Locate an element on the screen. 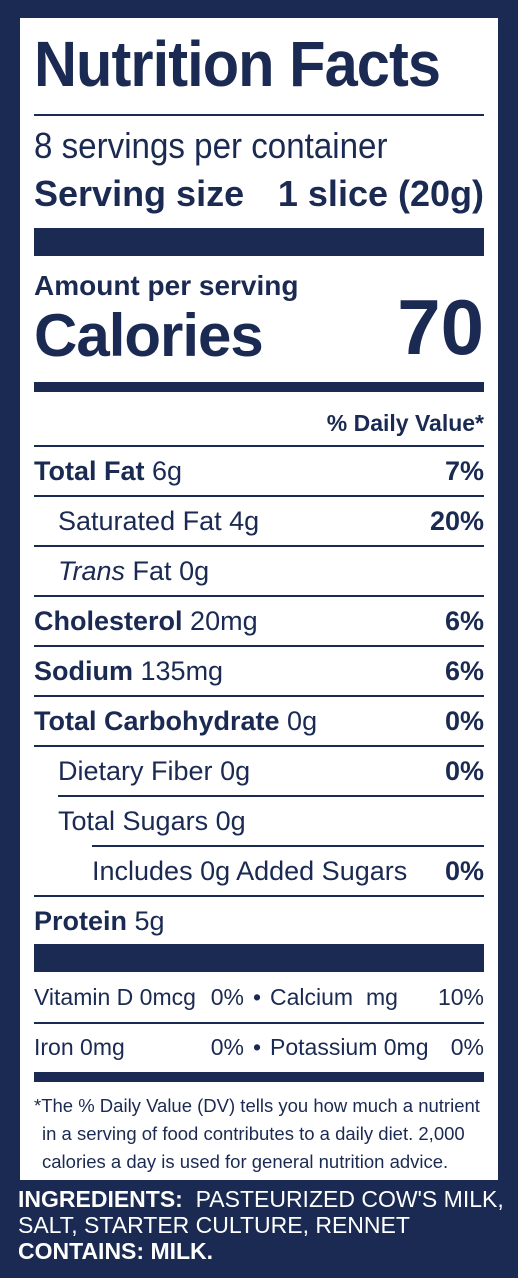 The width and height of the screenshot is (518, 1278). servings-per-container: 8 servings per container is located at coordinates (211, 145).